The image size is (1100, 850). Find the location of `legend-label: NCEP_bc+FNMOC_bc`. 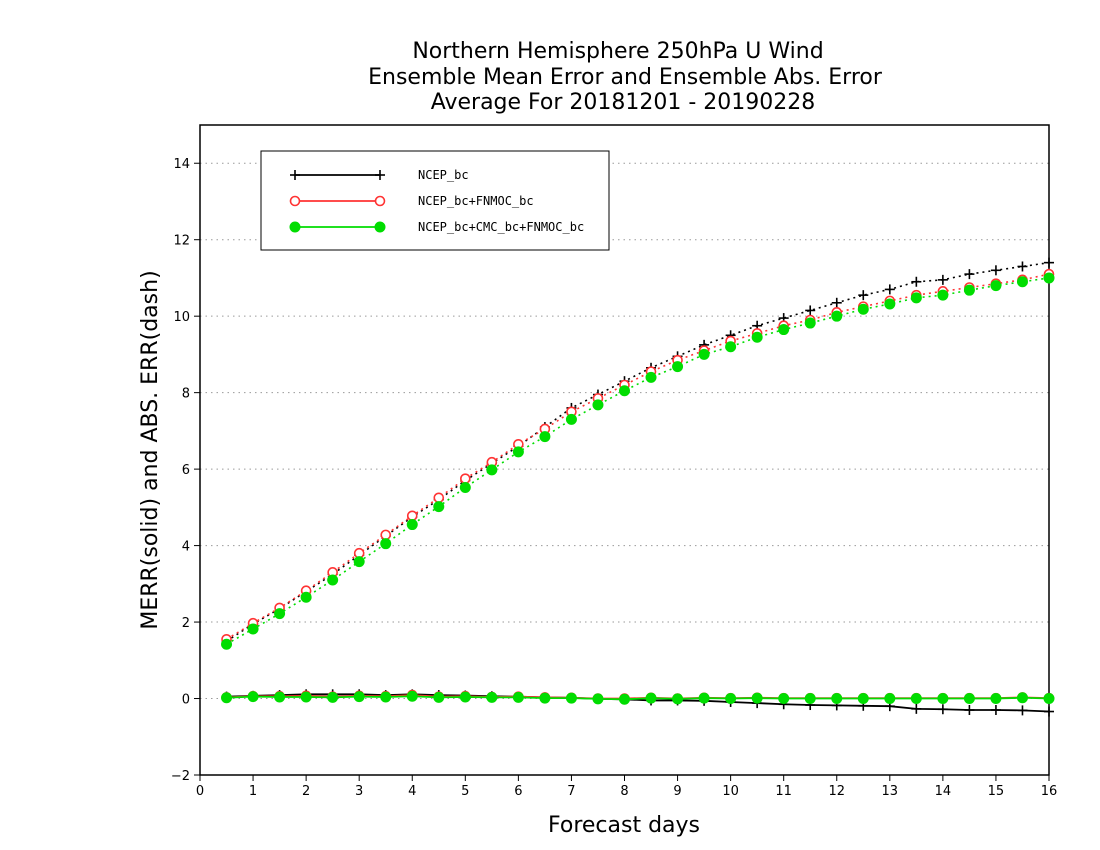

legend-label: NCEP_bc+FNMOC_bc is located at coordinates (476, 201).